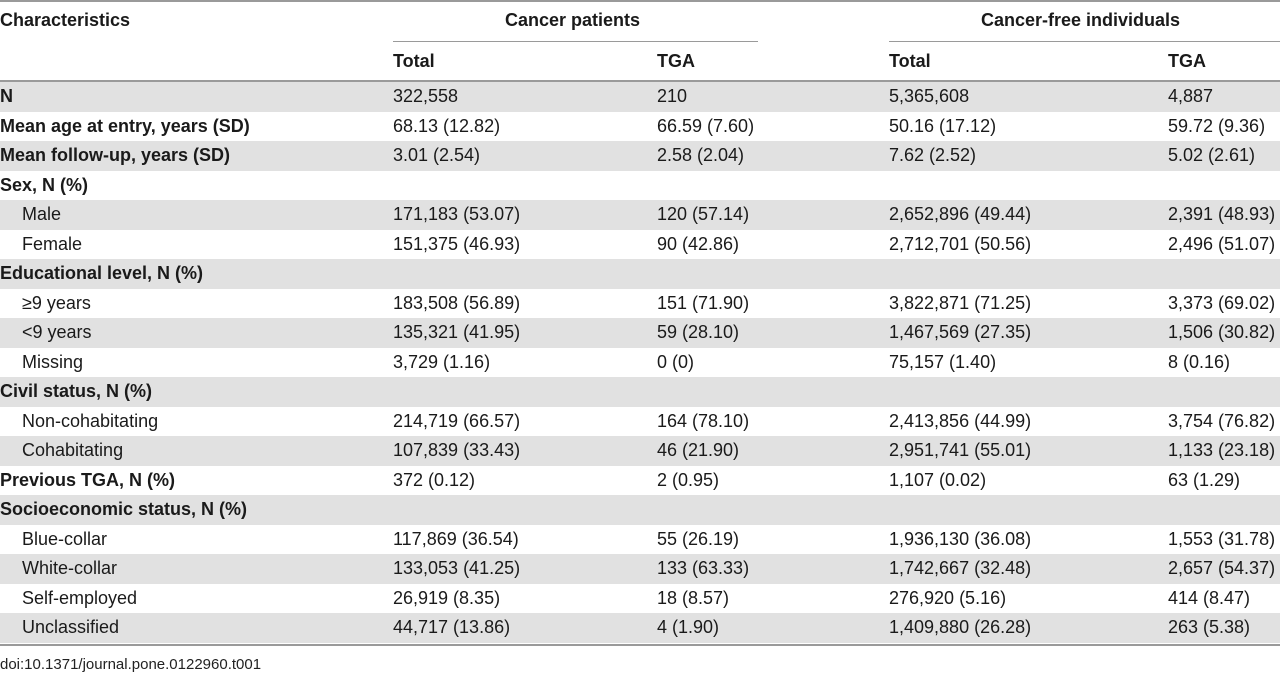 The height and width of the screenshot is (677, 1280). What do you see at coordinates (933, 155) in the screenshot?
I see `cancer-free-total-cell: 7.62 (2.52)` at bounding box center [933, 155].